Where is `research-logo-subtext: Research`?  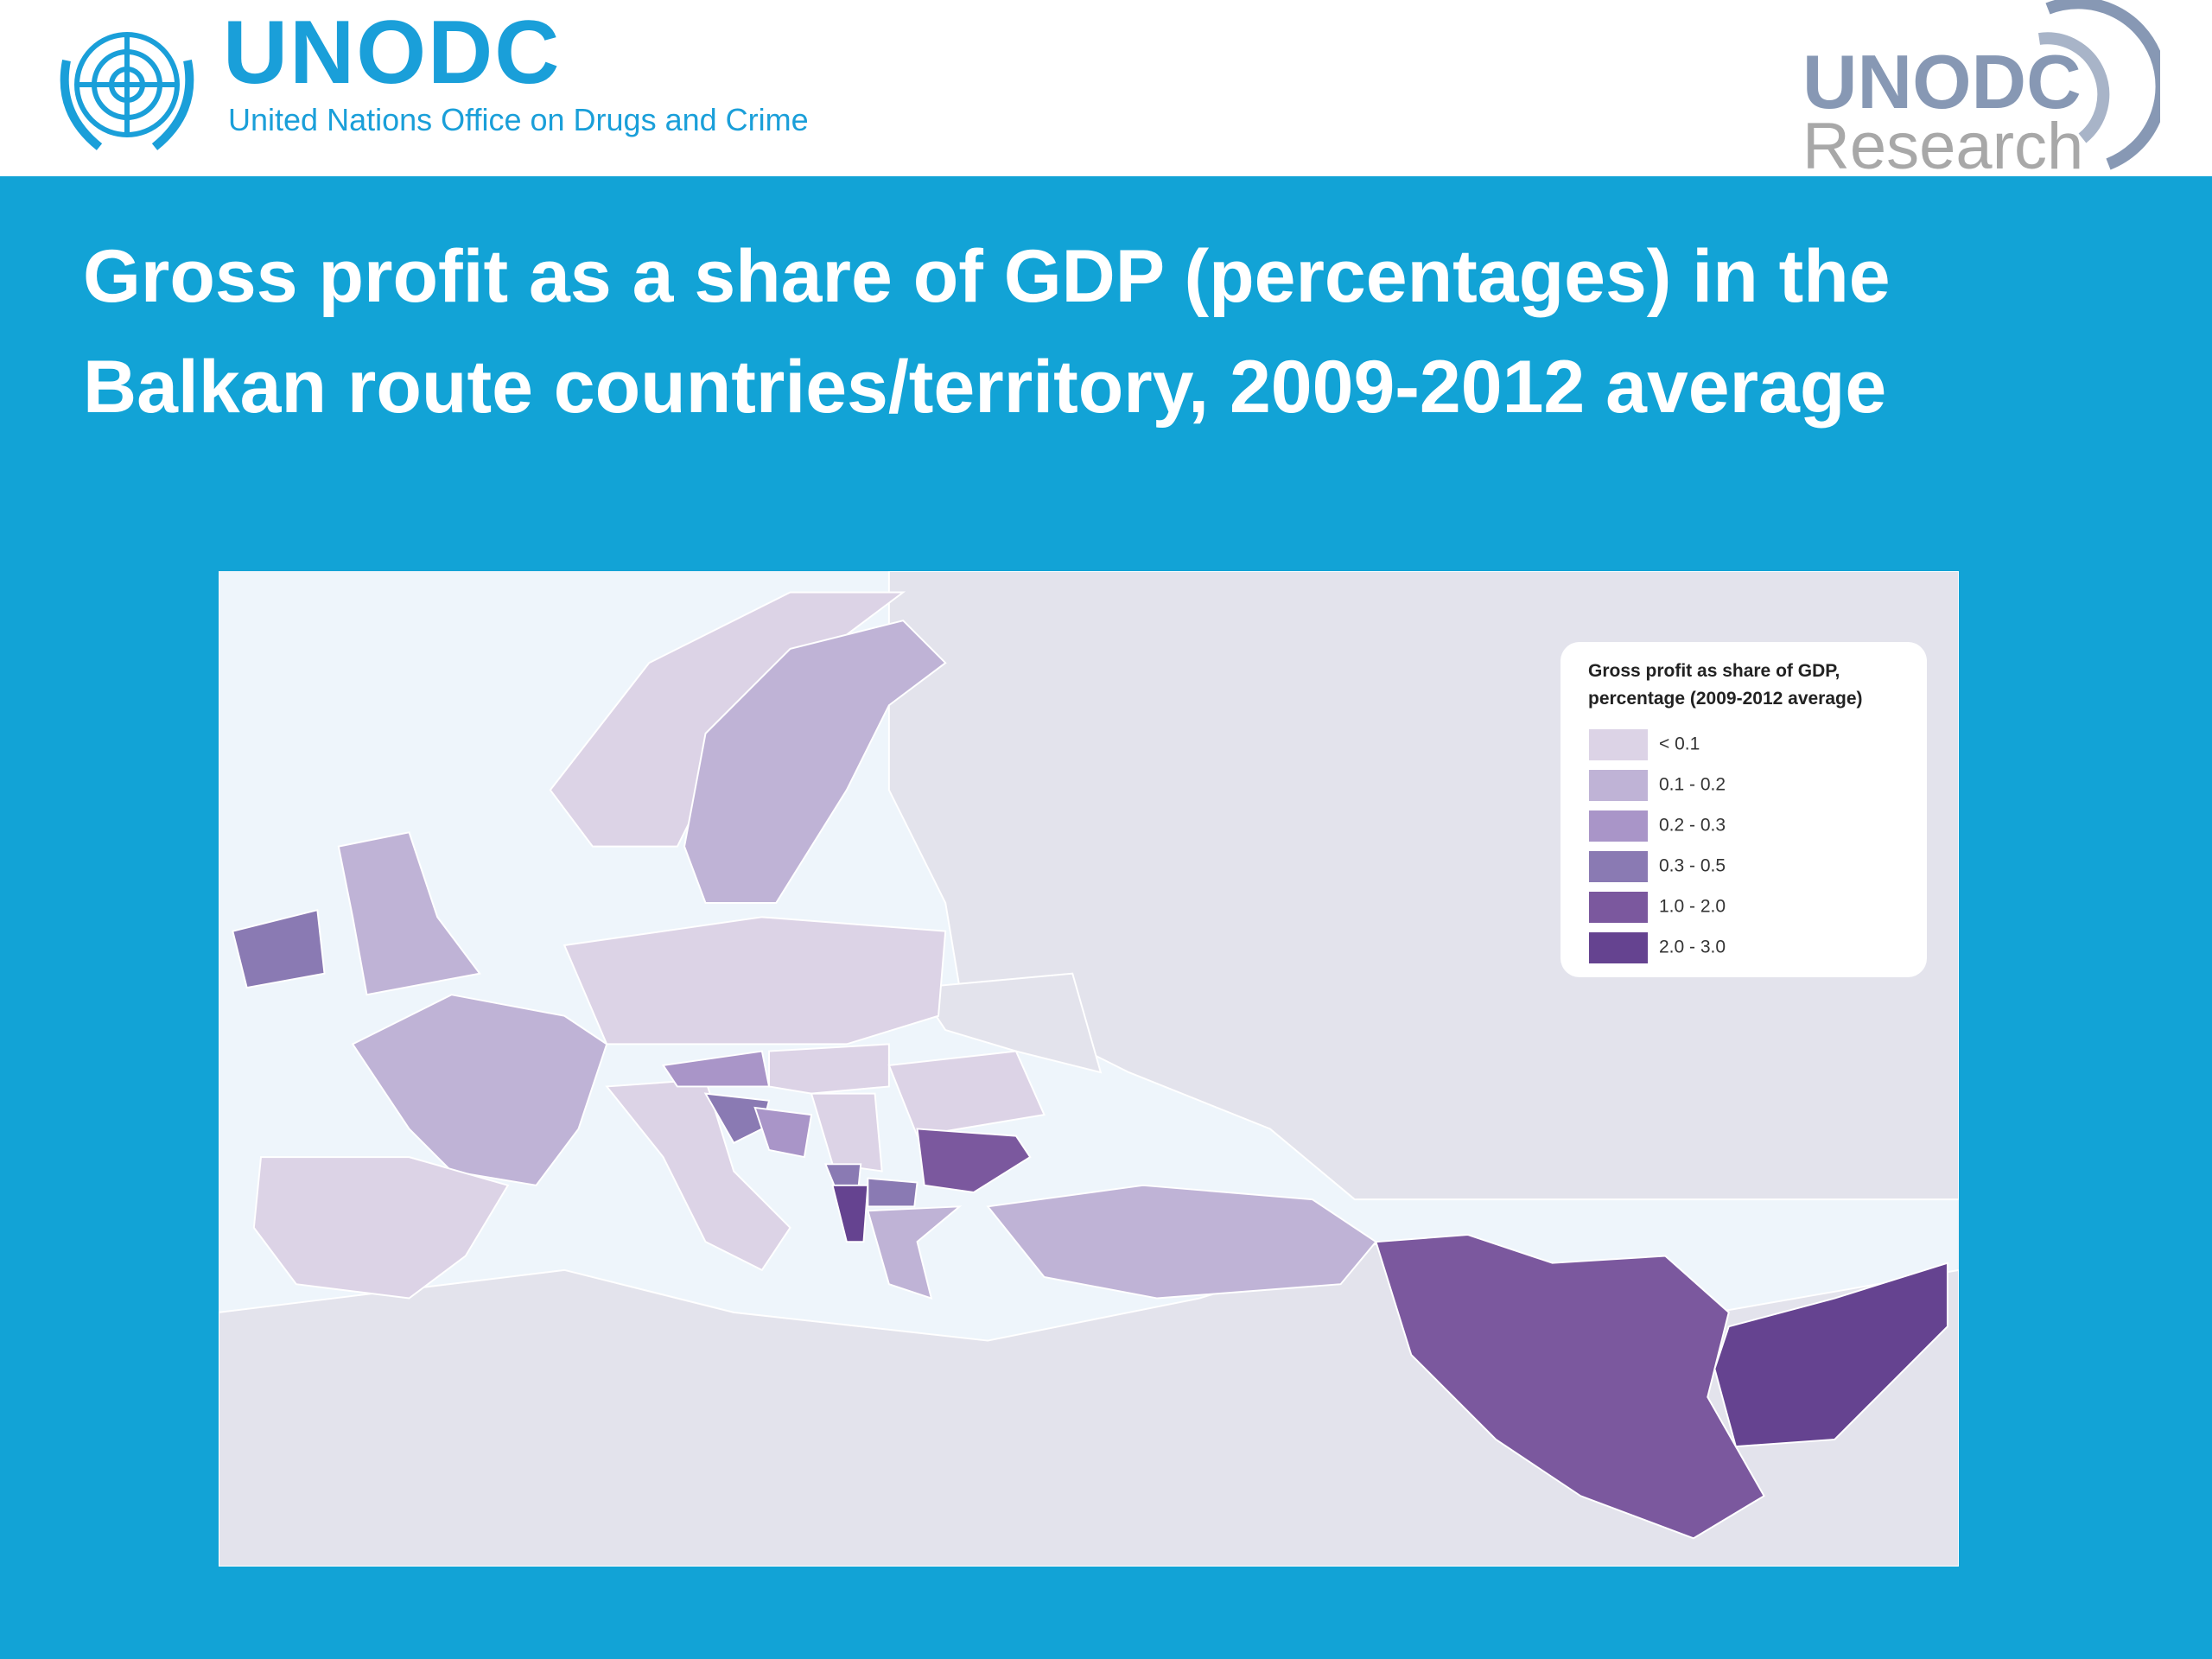 research-logo-subtext: Research is located at coordinates (1943, 146).